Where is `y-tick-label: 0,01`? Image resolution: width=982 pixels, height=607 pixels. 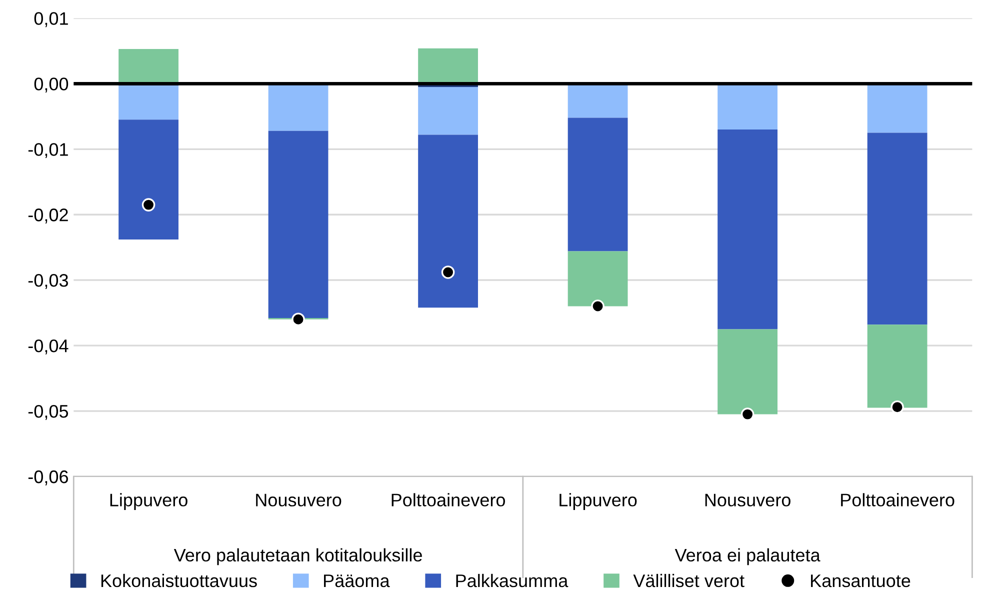
y-tick-label: 0,01 is located at coordinates (51, 20).